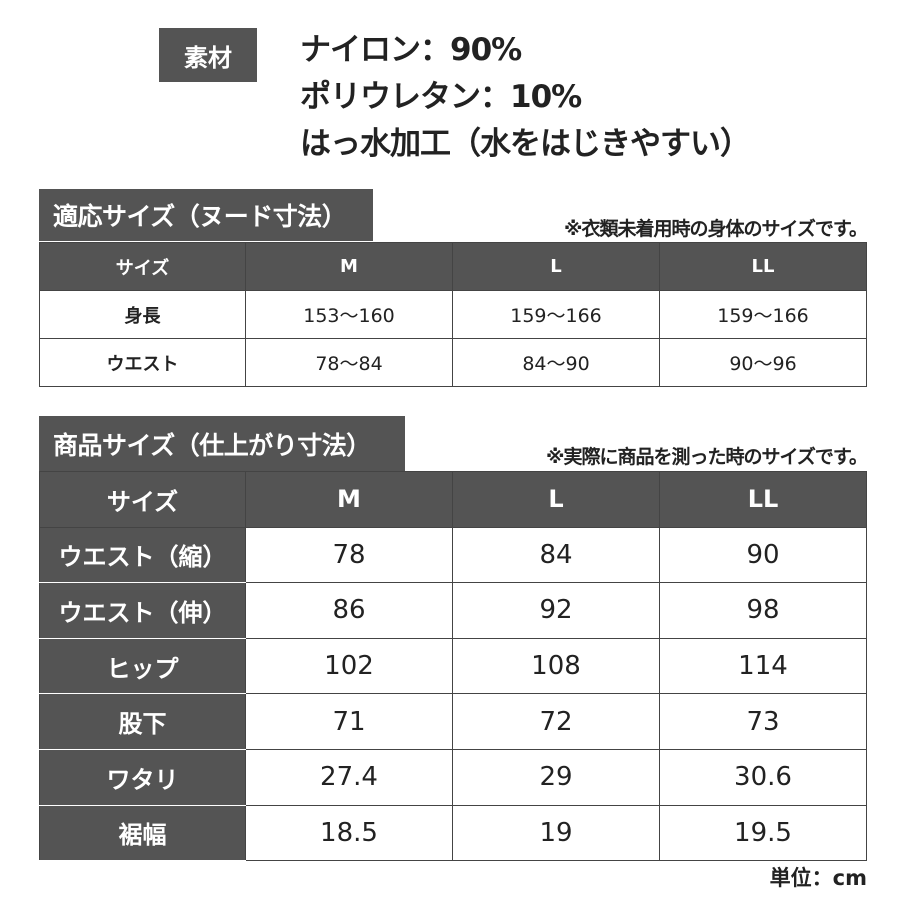 Image resolution: width=900 pixels, height=900 pixels. I want to click on table-cell: 78, so click(349, 555).